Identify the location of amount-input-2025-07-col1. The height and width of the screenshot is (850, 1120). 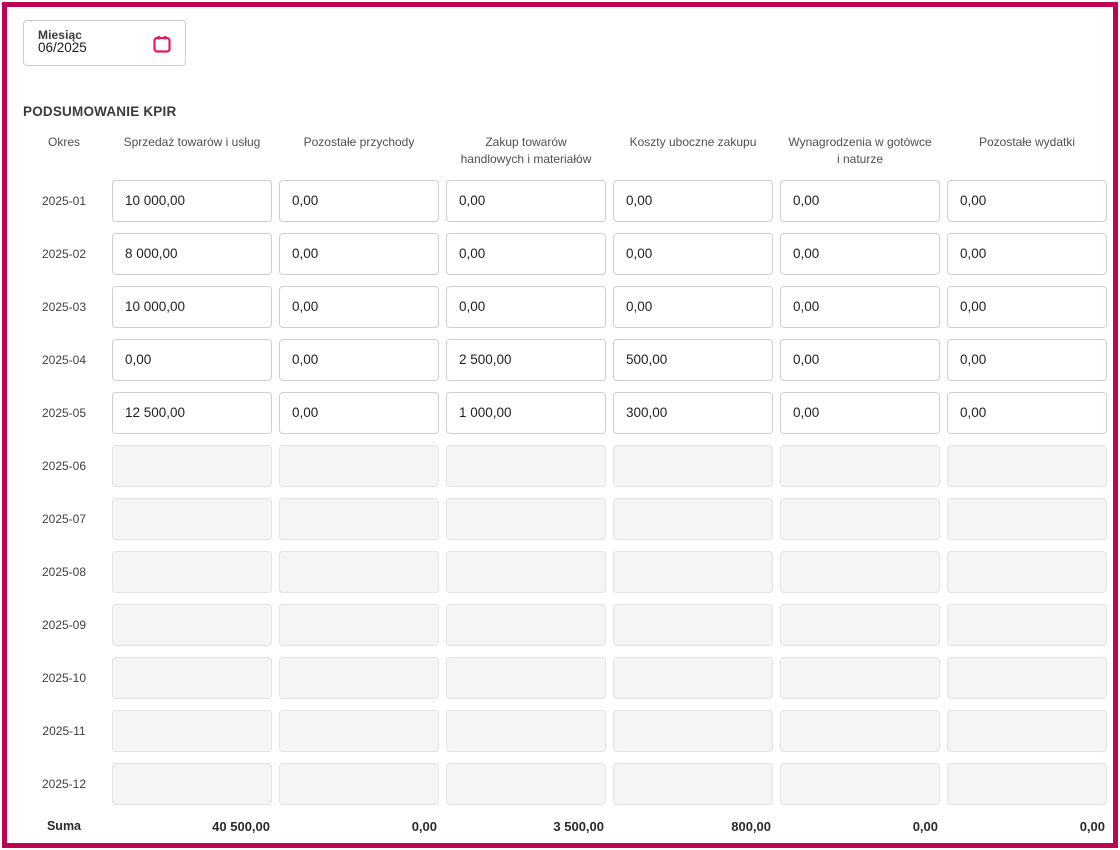
(359, 518).